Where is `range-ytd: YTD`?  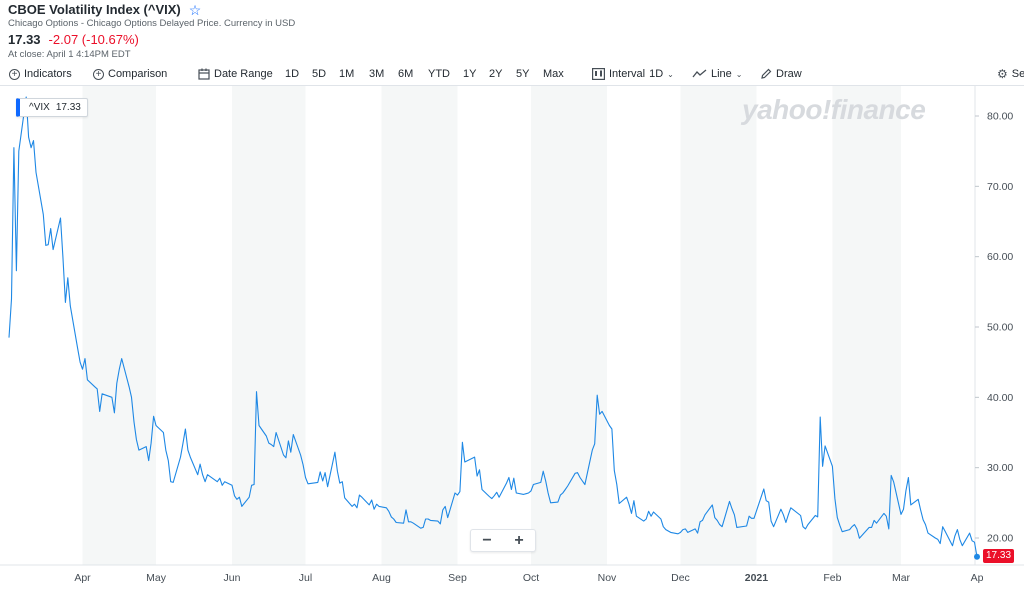
range-ytd: YTD is located at coordinates (439, 74).